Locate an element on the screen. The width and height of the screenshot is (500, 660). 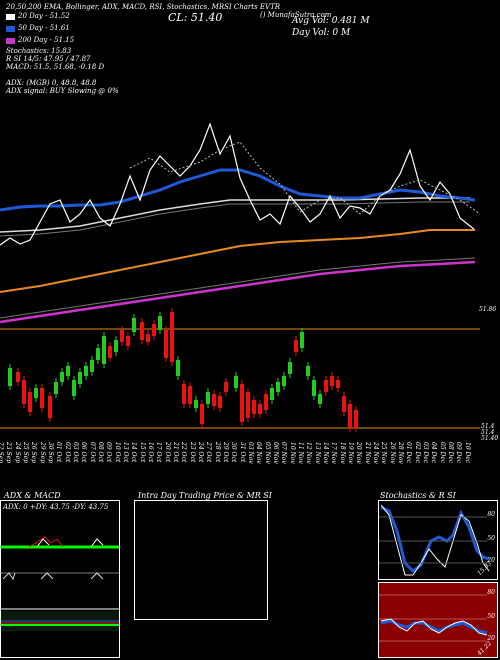
date-tick: 01 Dec is located at coordinates (409, 453).